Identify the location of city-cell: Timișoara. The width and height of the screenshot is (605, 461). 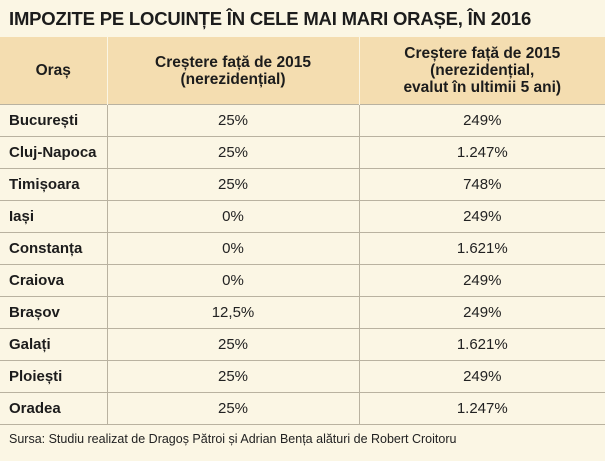
(54, 184).